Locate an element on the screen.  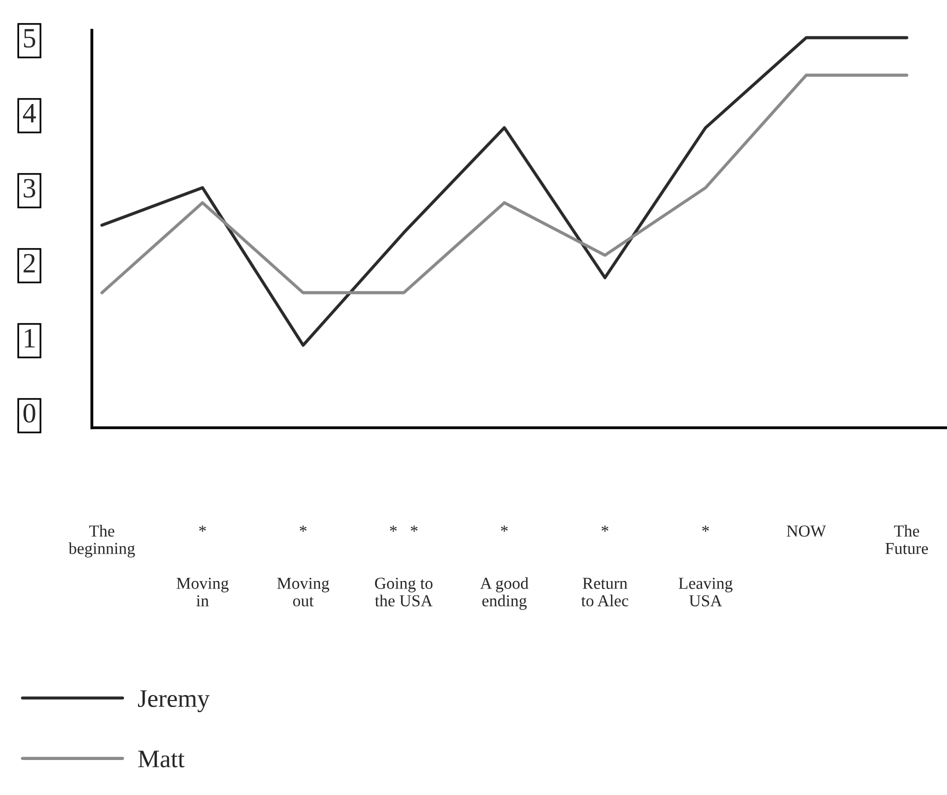
y-tick-label: 3 is located at coordinates (30, 188).